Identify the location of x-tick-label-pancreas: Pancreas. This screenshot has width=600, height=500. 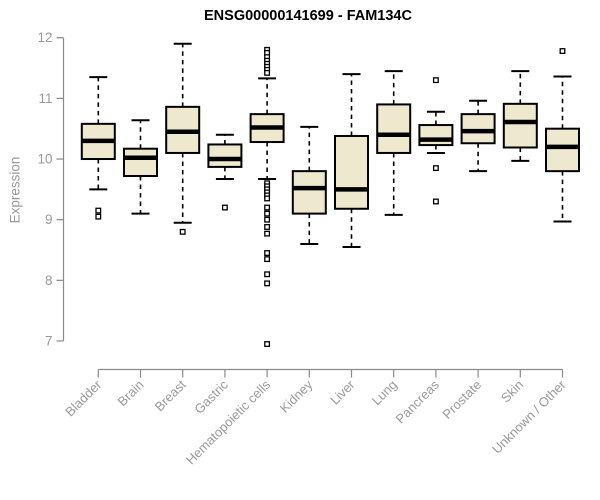
(418, 402).